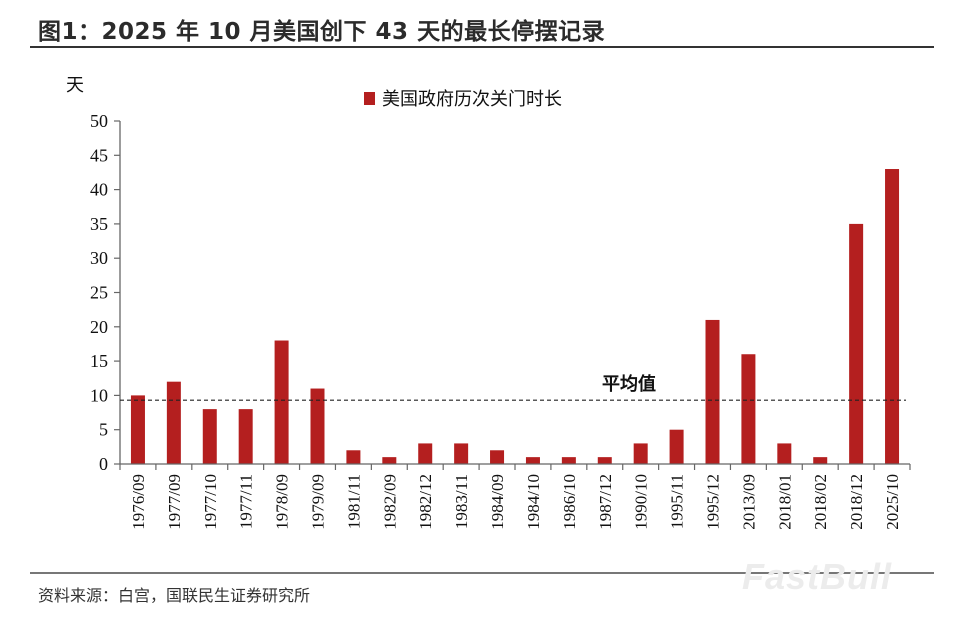 The height and width of the screenshot is (628, 972). Describe the element at coordinates (389, 502) in the screenshot. I see `x-tick-label: 1982/09` at that location.